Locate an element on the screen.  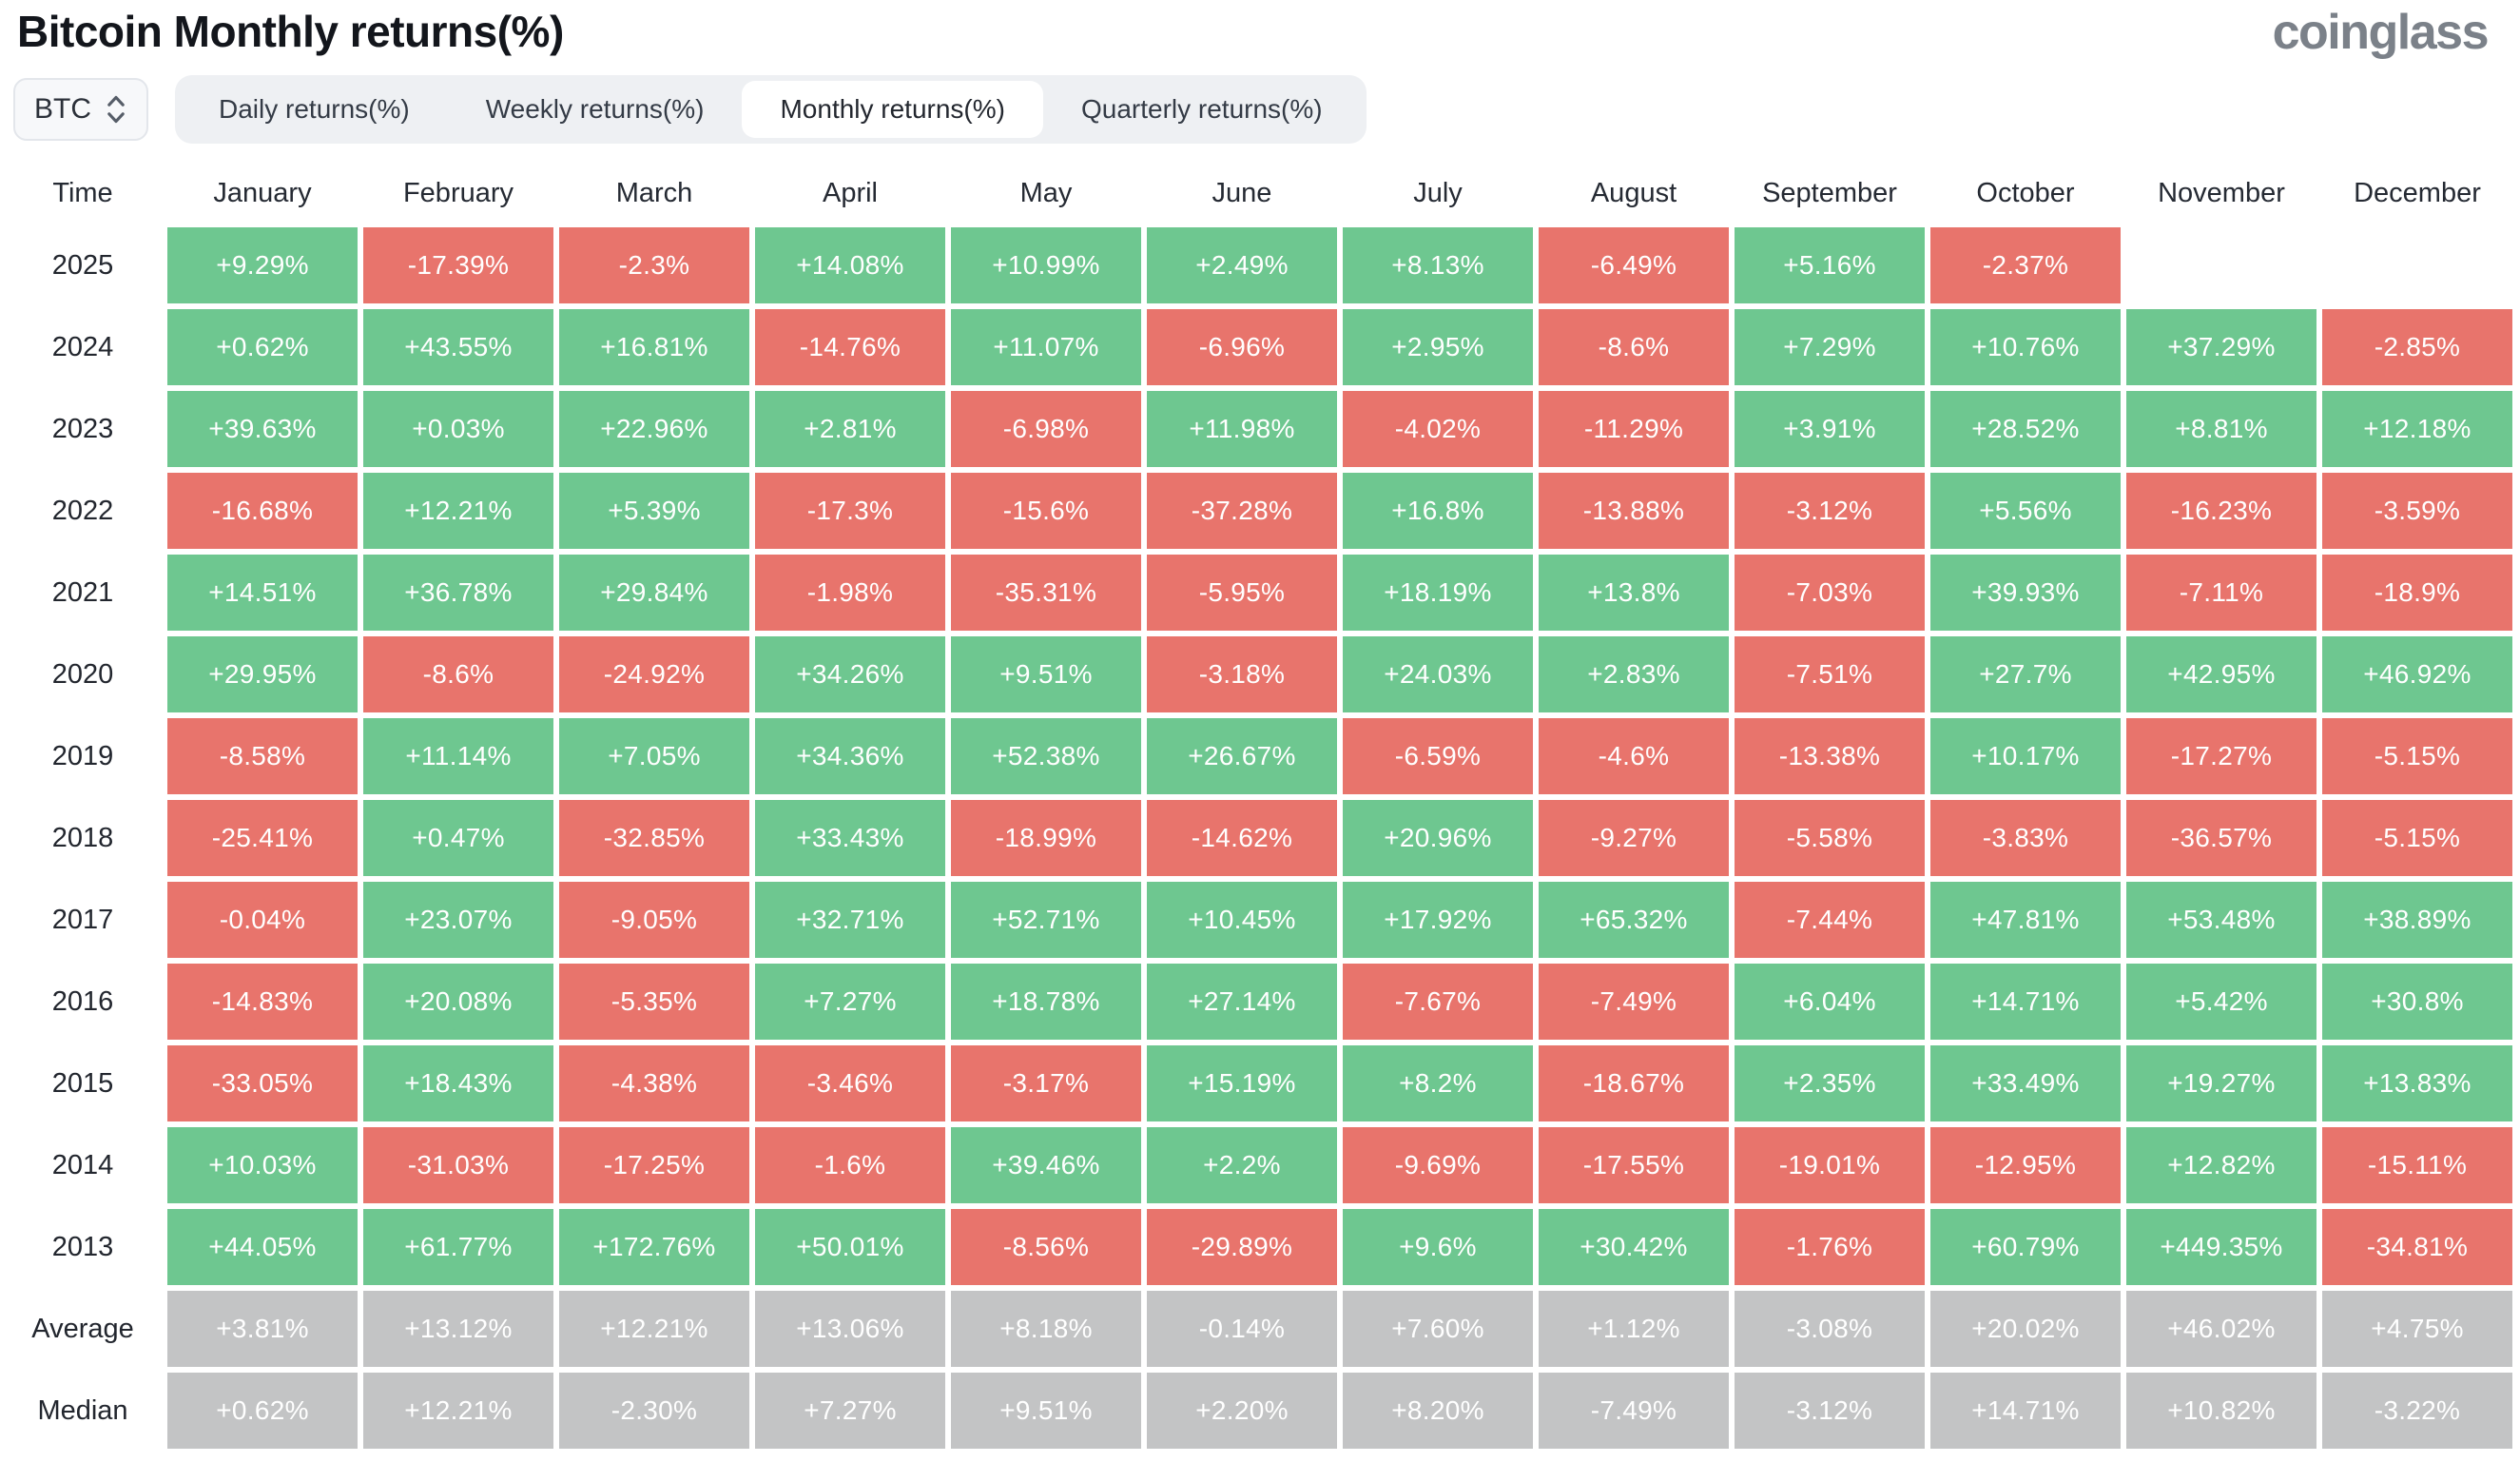
return-cell: +9.51% is located at coordinates (1046, 674).